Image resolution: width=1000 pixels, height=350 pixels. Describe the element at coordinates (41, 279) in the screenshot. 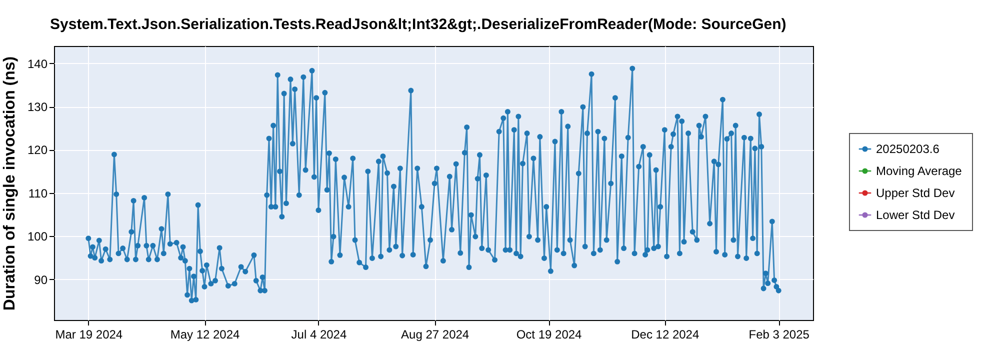

I see `y-tick-label: 90` at that location.